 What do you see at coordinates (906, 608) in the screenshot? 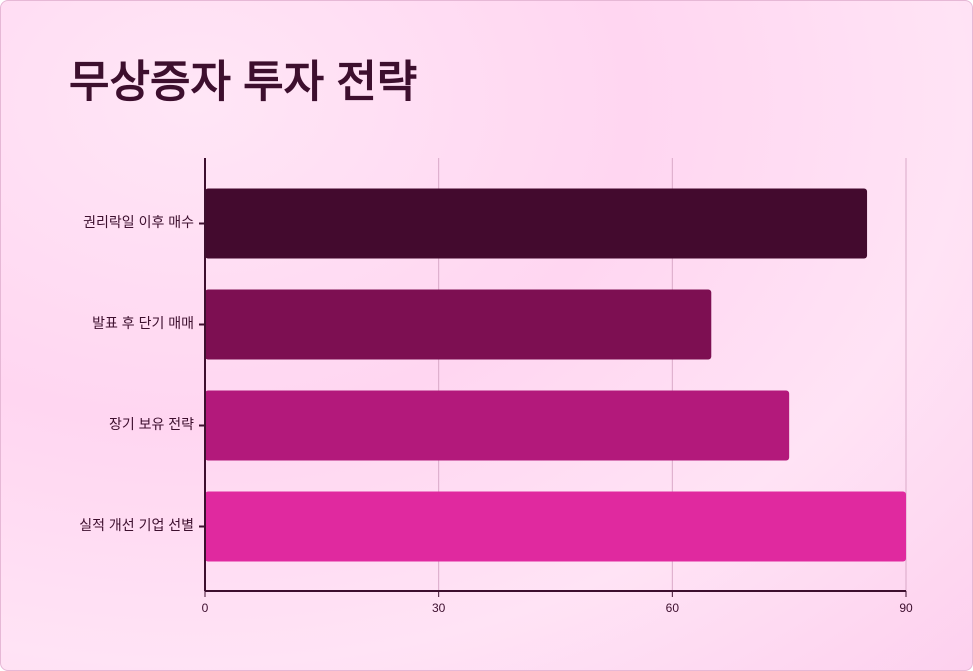
I see `x-tick-label: 90` at bounding box center [906, 608].